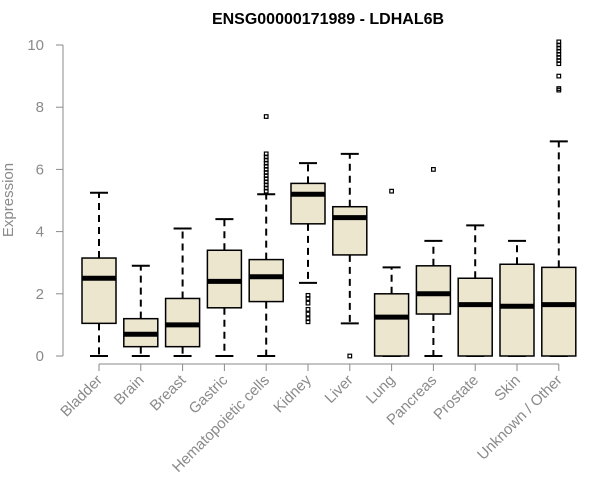 This screenshot has height=500, width=600. What do you see at coordinates (40, 232) in the screenshot?
I see `y-tick-label: 4` at bounding box center [40, 232].